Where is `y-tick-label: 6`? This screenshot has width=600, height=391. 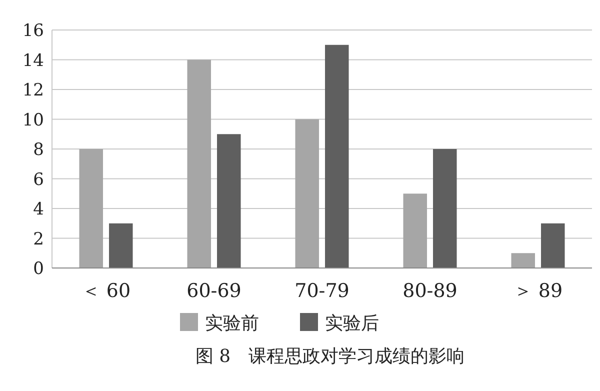 y-tick-label: 6 is located at coordinates (38, 180).